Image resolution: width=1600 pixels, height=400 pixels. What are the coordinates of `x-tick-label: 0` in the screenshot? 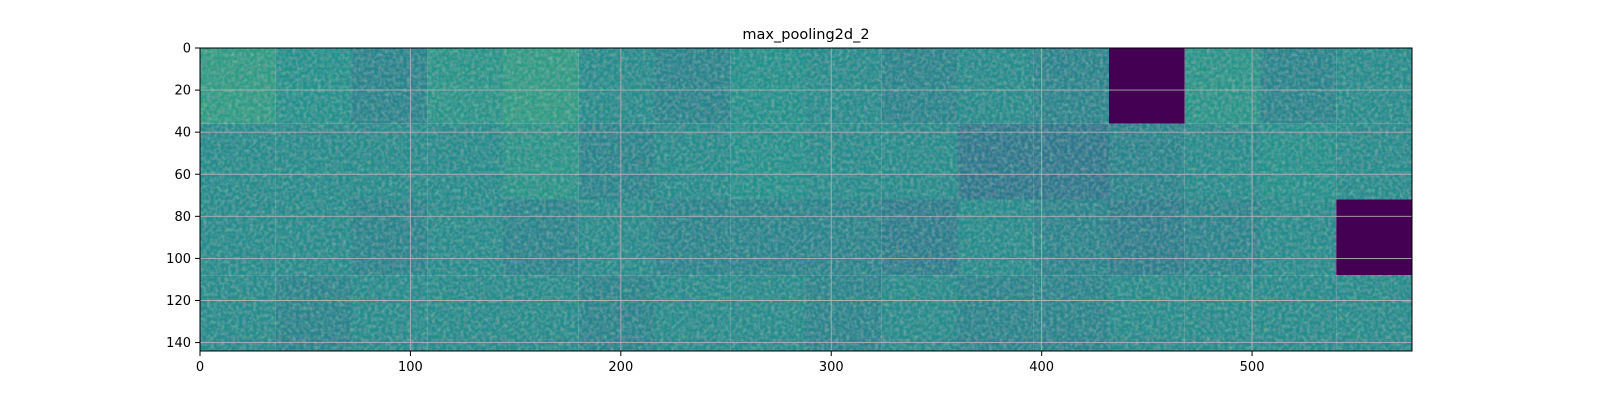 It's located at (200, 367).